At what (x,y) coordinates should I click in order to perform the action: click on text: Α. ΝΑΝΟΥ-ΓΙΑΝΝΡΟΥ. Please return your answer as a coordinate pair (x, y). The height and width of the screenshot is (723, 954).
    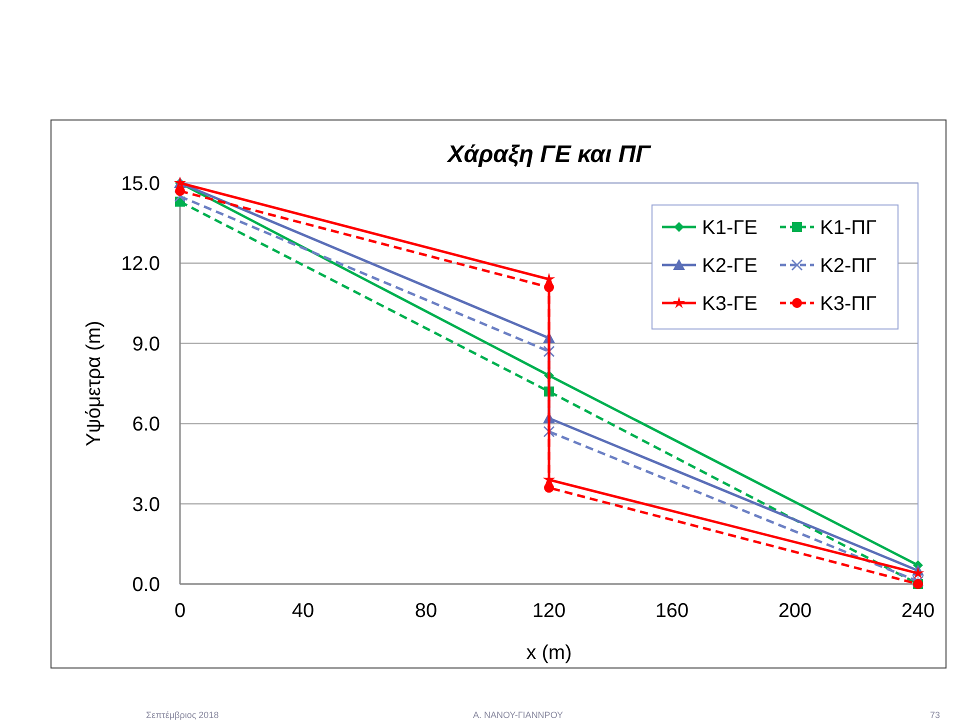
    Looking at the image, I should click on (518, 715).